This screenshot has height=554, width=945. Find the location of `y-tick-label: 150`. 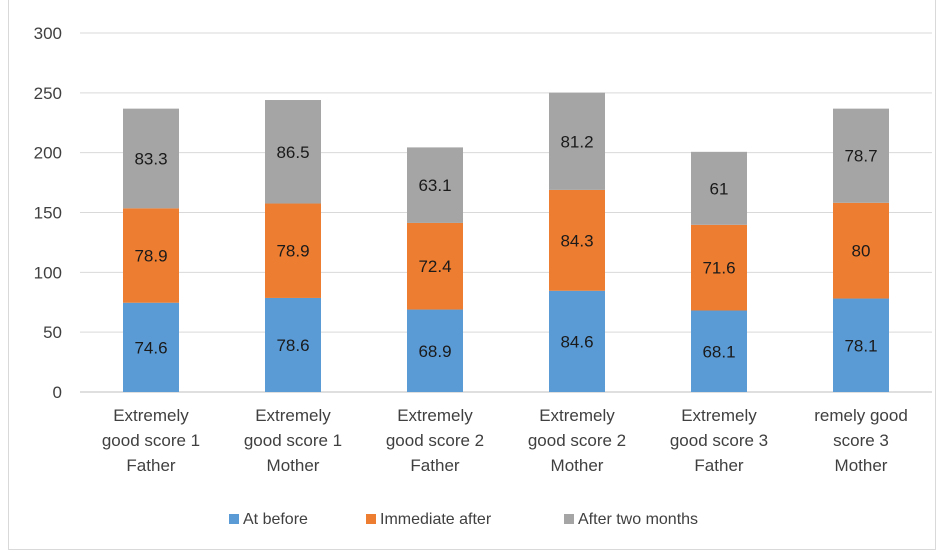

y-tick-label: 150 is located at coordinates (48, 213).